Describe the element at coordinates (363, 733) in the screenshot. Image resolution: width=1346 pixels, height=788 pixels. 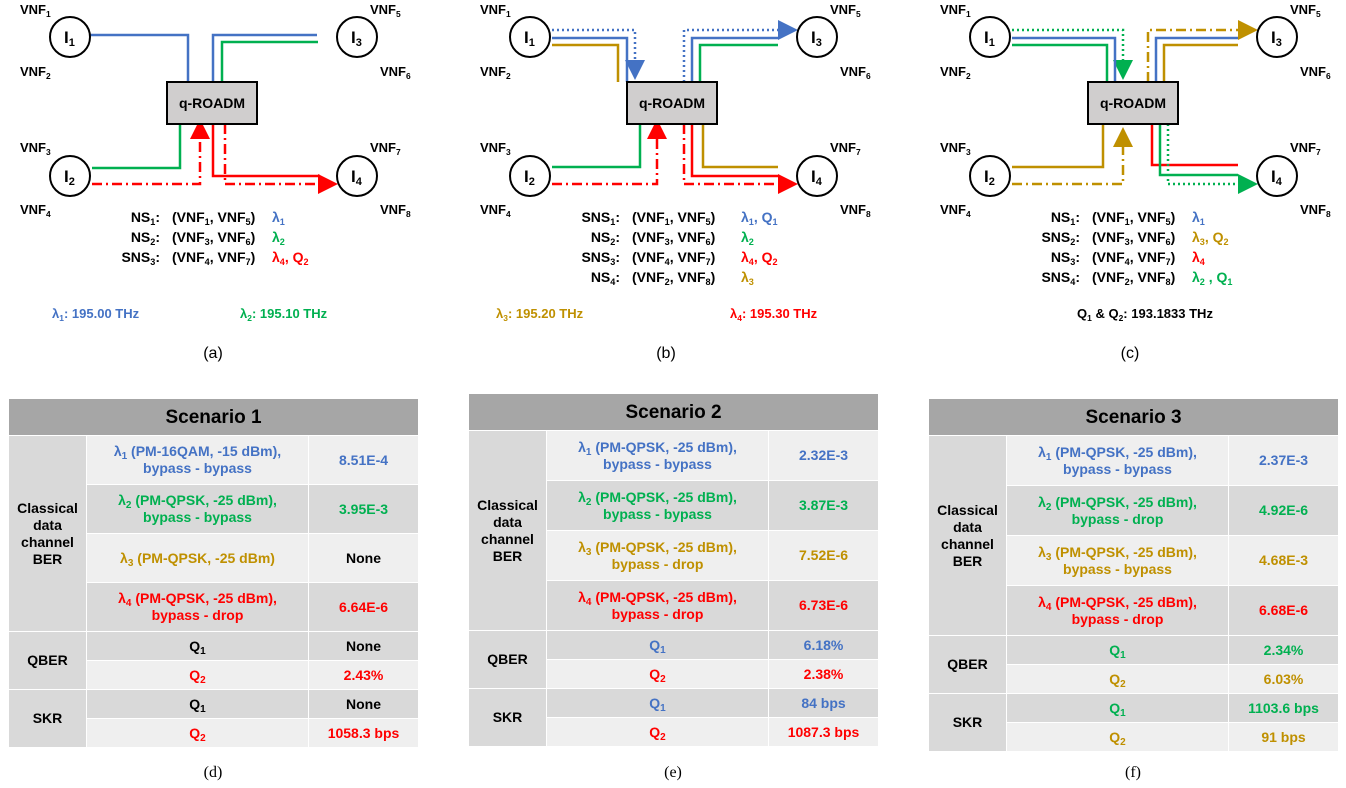
I see `skr-value: 1058.3 bps` at that location.